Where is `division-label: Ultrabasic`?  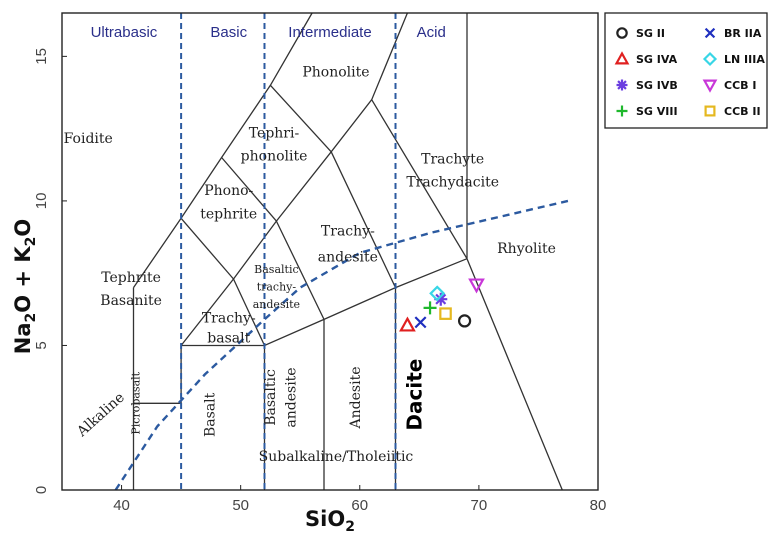 division-label: Ultrabasic is located at coordinates (124, 32).